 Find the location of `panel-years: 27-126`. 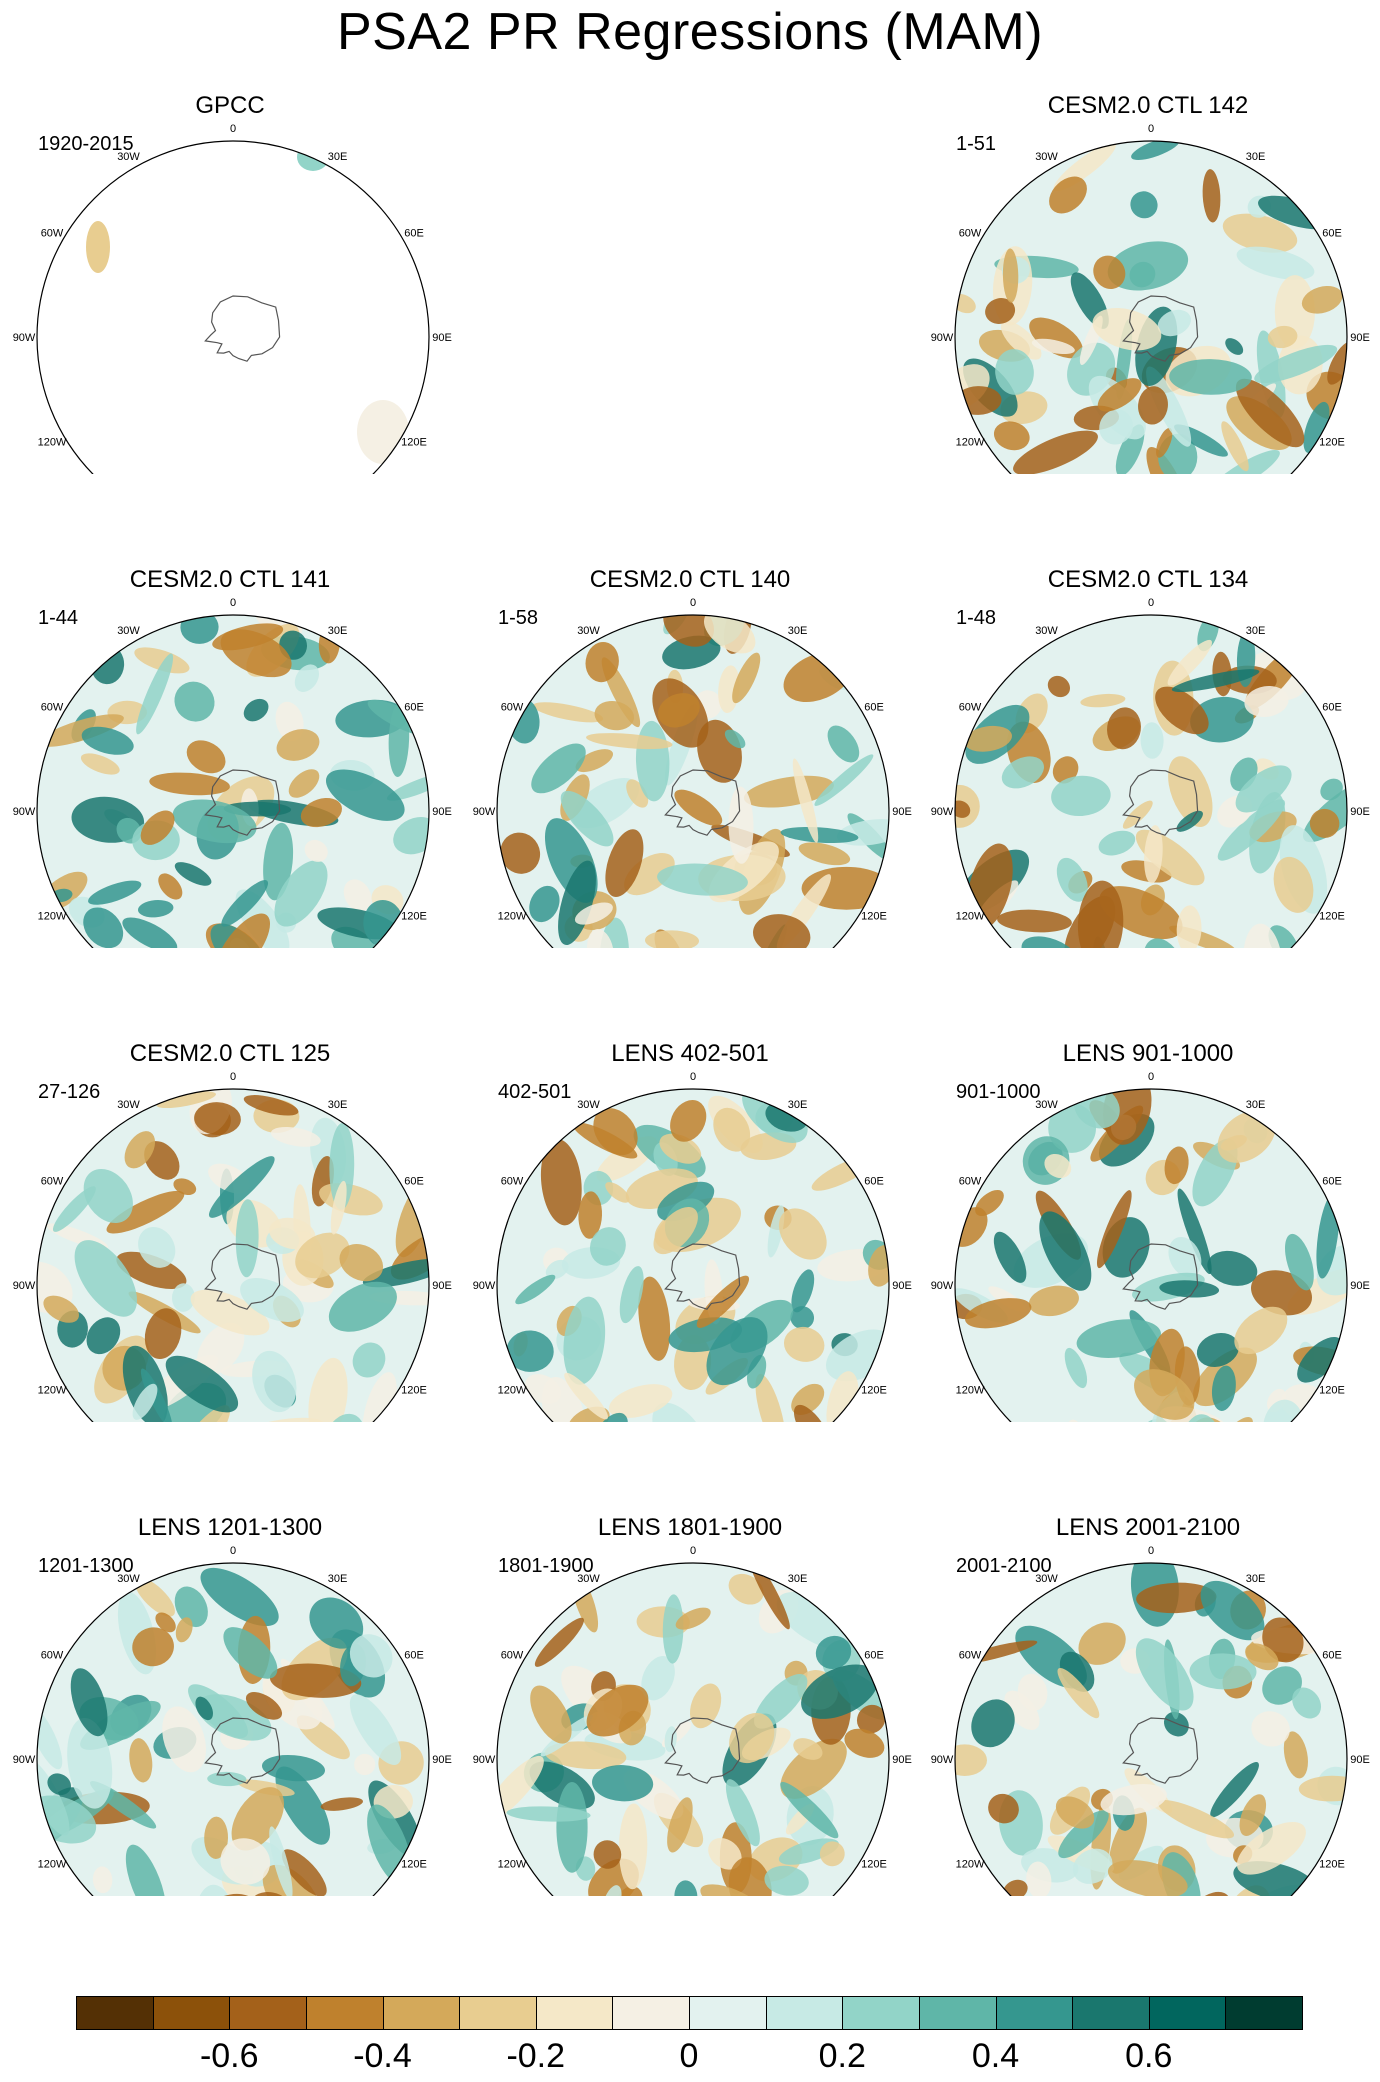

panel-years: 27-126 is located at coordinates (69, 1092).